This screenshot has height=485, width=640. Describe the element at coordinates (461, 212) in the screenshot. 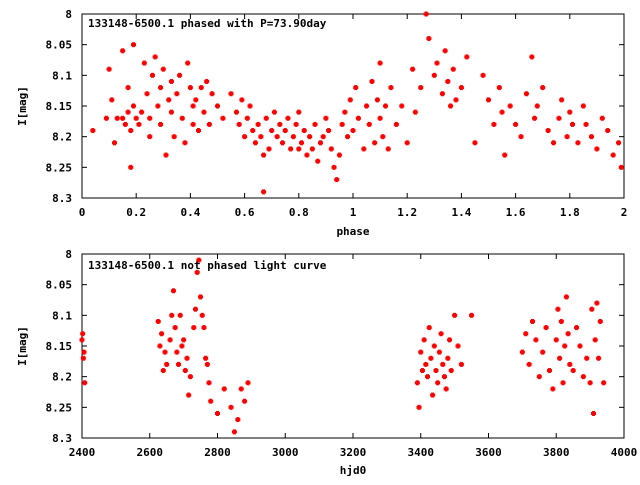

I see `x-tick-label: 1.4` at that location.